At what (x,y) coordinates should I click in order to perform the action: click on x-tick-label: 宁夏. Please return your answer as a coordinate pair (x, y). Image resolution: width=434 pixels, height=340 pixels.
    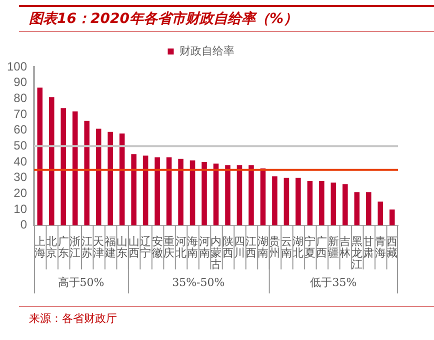
    Looking at the image, I should click on (310, 247).